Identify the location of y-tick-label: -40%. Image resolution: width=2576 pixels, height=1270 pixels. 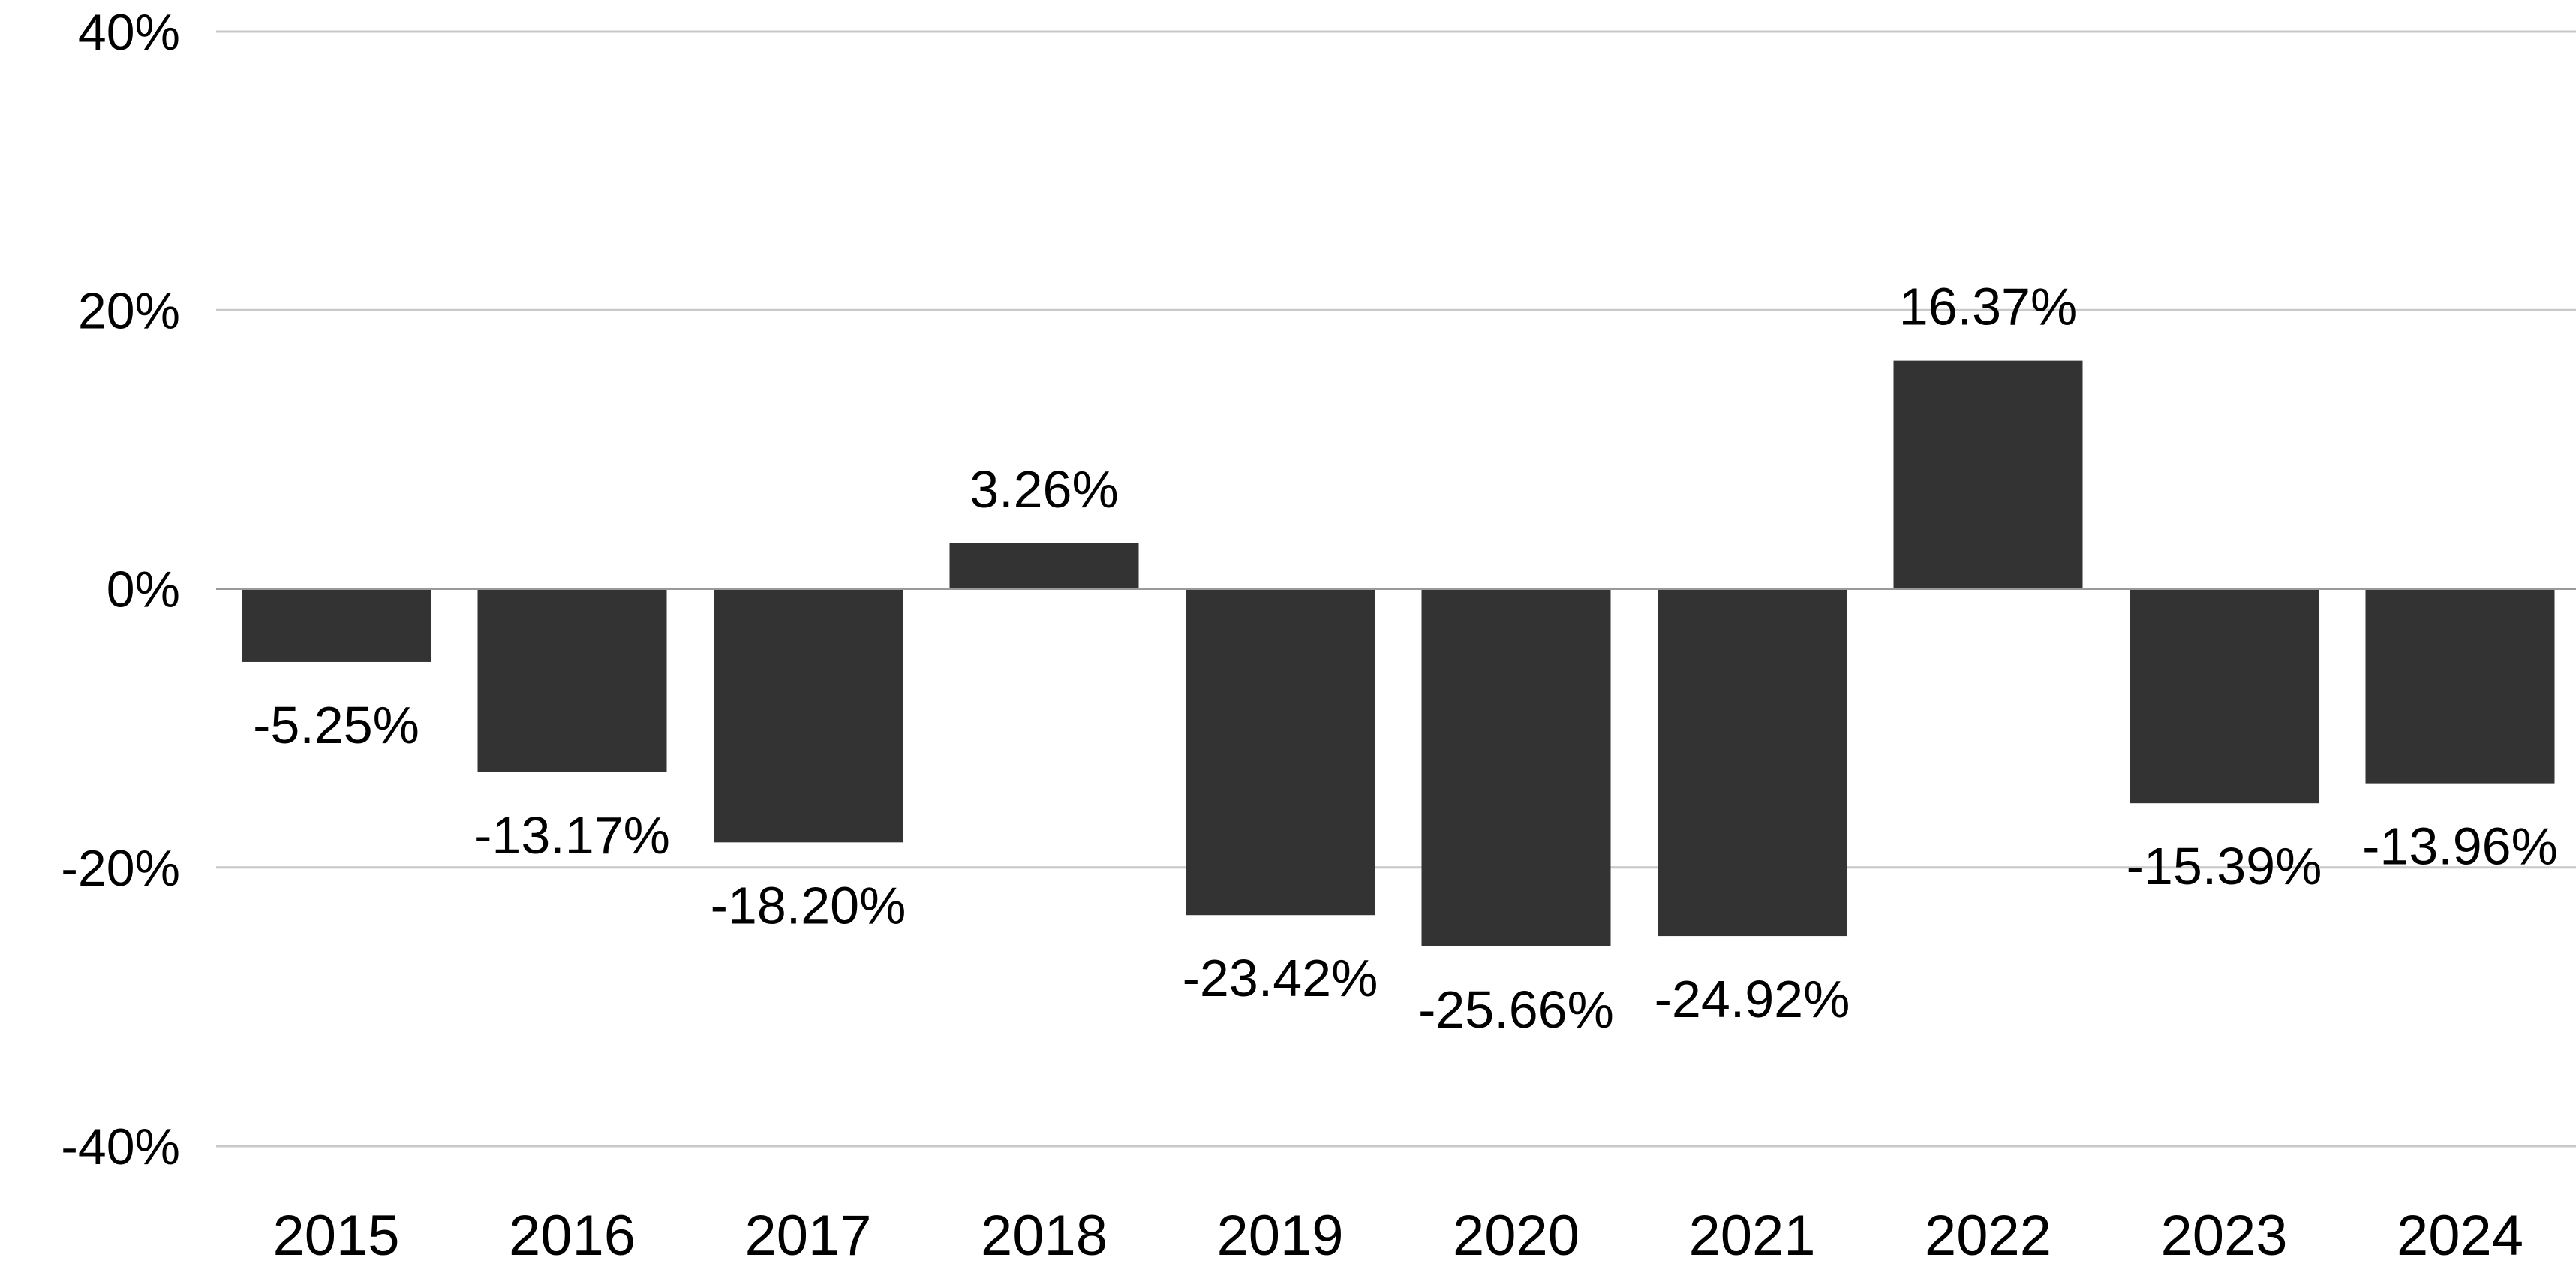
(120, 1146).